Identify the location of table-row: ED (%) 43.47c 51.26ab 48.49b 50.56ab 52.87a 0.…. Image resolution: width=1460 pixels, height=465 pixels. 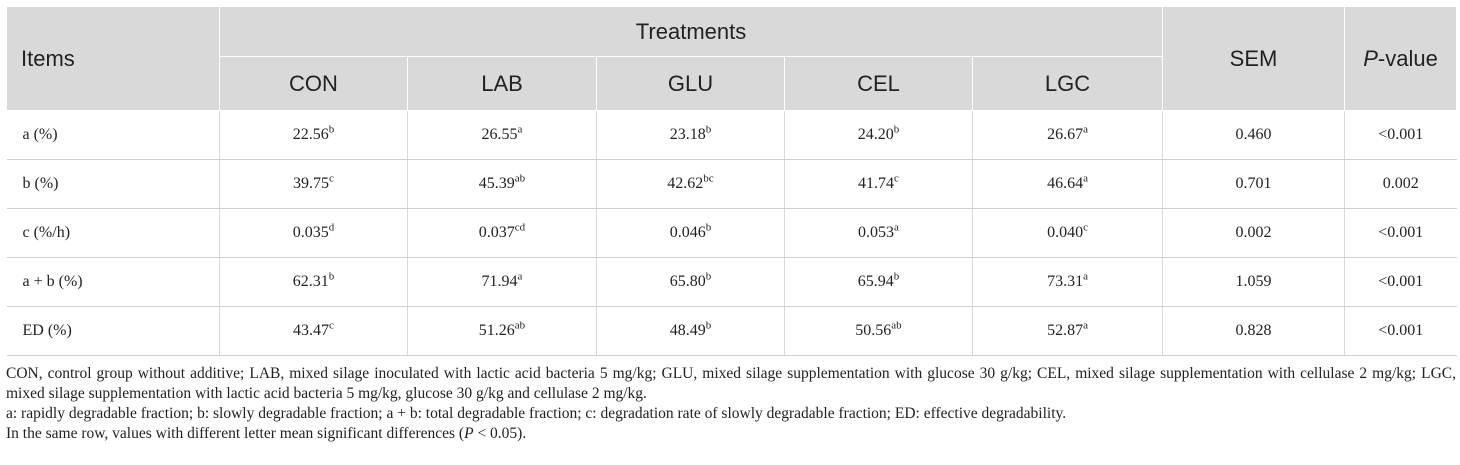
(731, 331).